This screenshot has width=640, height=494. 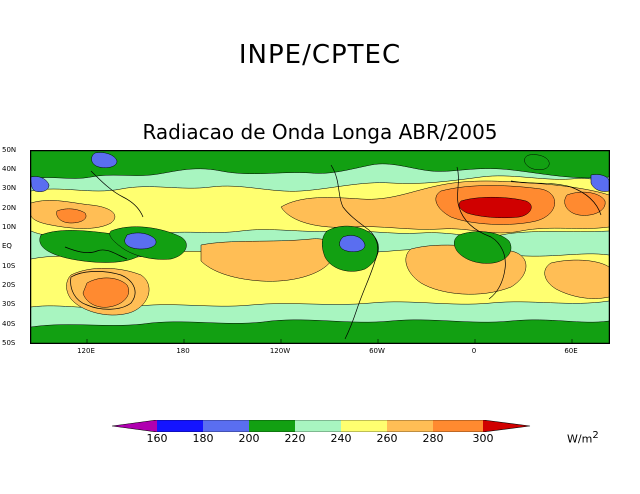 I want to click on field-200-220-north, so click(x=320, y=165).